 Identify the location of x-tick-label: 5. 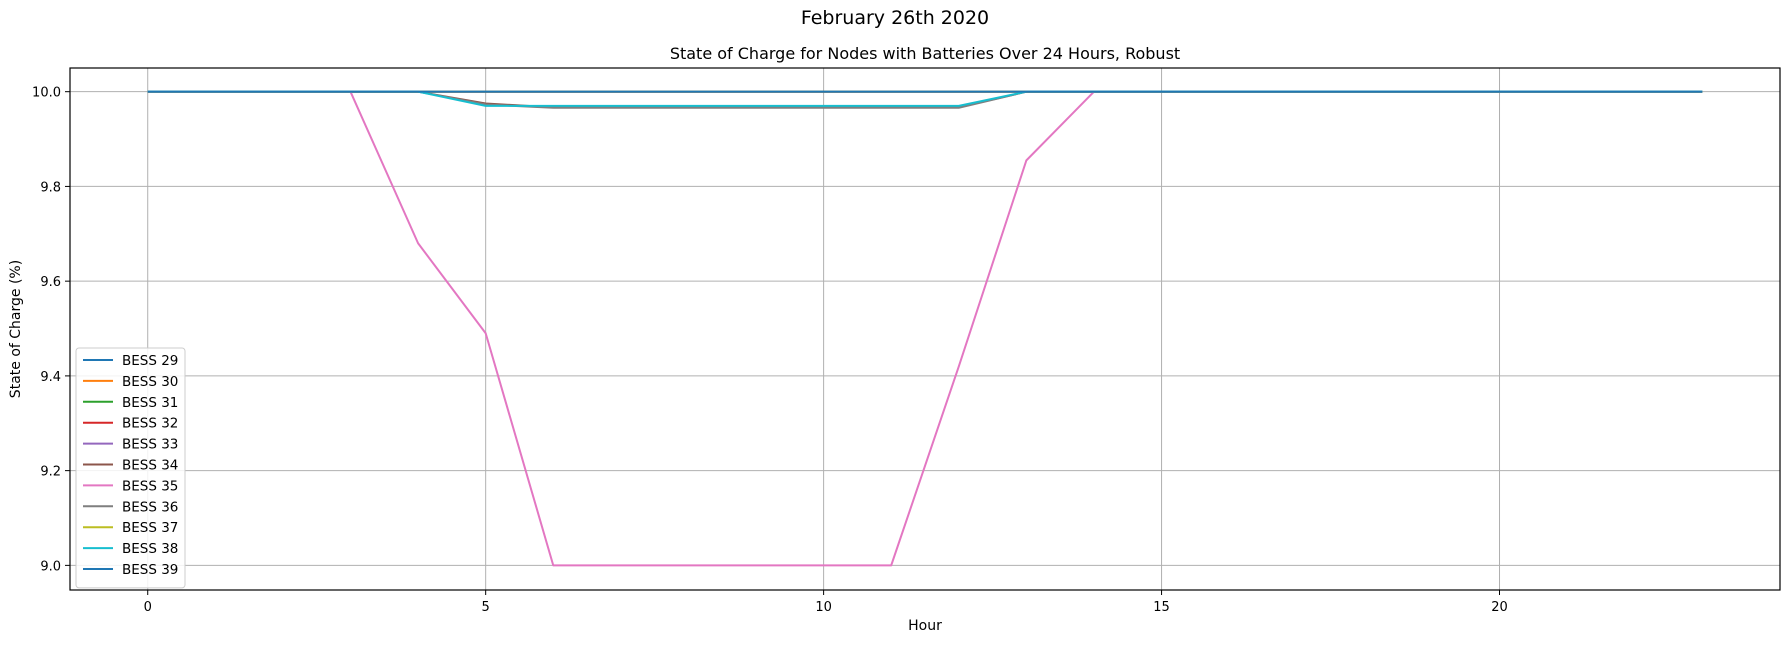
(486, 607).